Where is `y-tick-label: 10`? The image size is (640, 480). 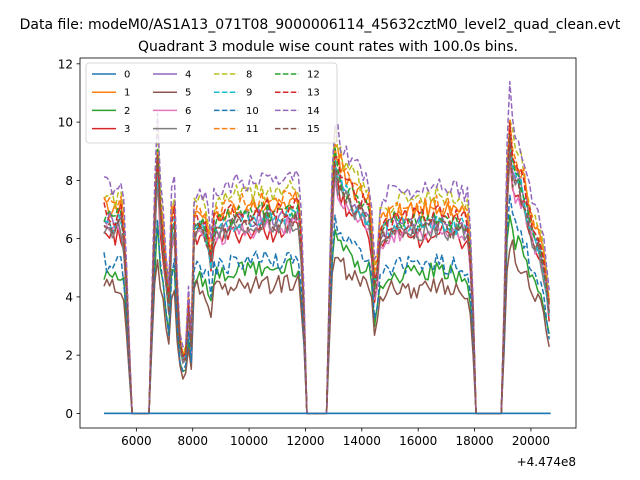
y-tick-label: 10 is located at coordinates (65, 123).